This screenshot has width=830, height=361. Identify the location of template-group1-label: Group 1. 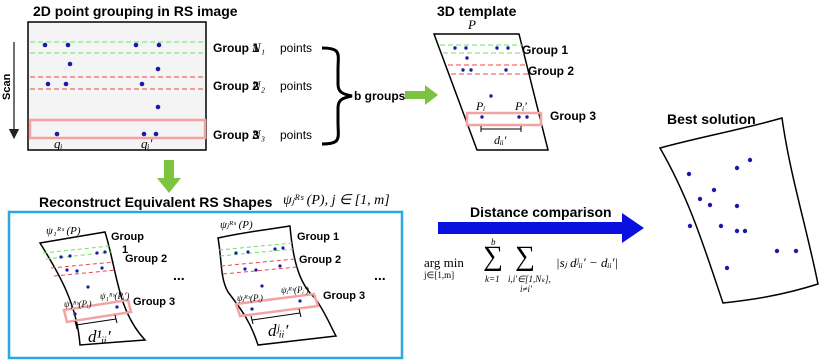
(545, 50).